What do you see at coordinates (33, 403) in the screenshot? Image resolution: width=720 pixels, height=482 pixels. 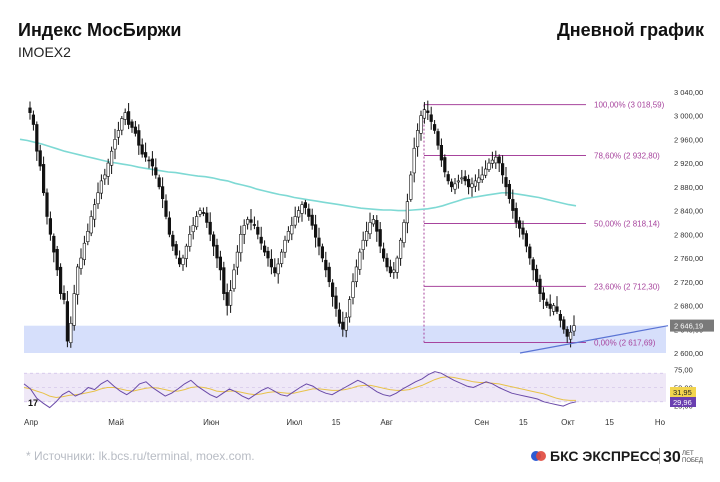 I see `tradingview-icon: 17` at bounding box center [33, 403].